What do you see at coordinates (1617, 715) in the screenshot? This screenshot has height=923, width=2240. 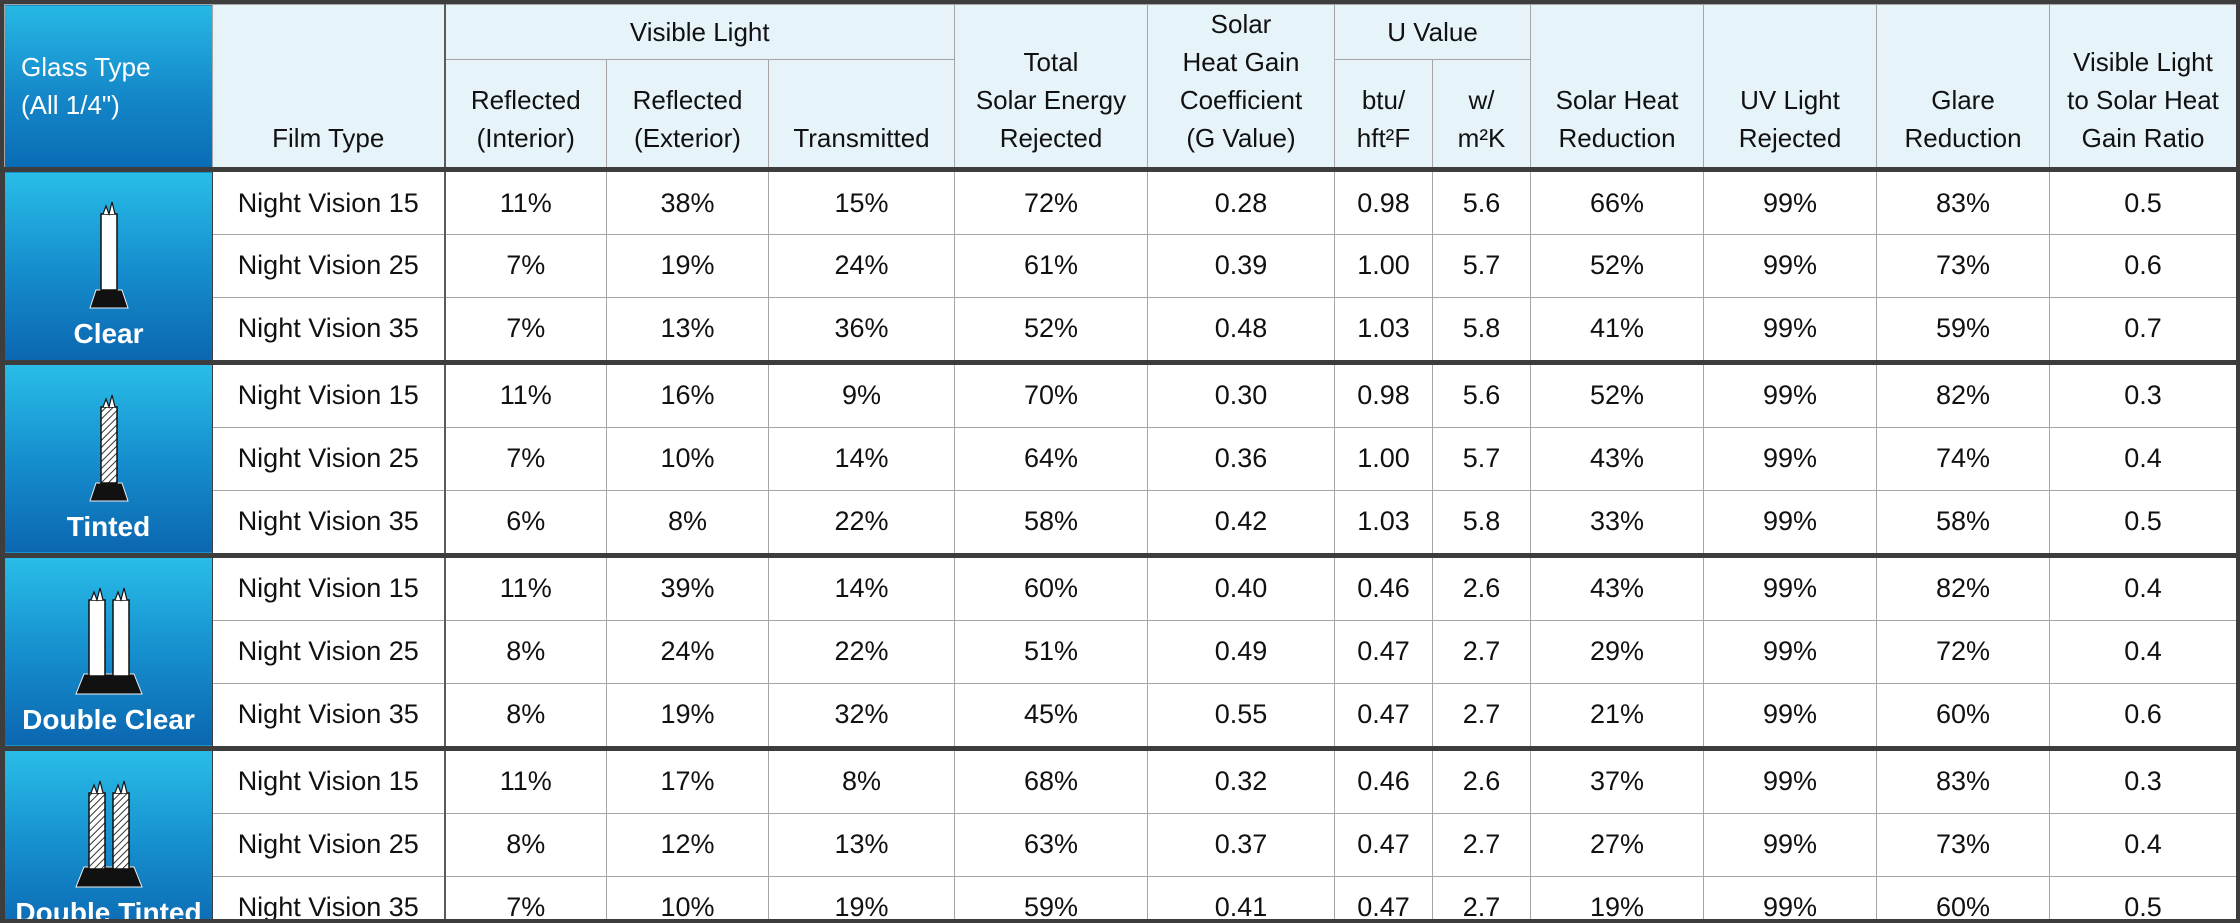 I see `solar-heat-reduction-cell: 21%` at bounding box center [1617, 715].